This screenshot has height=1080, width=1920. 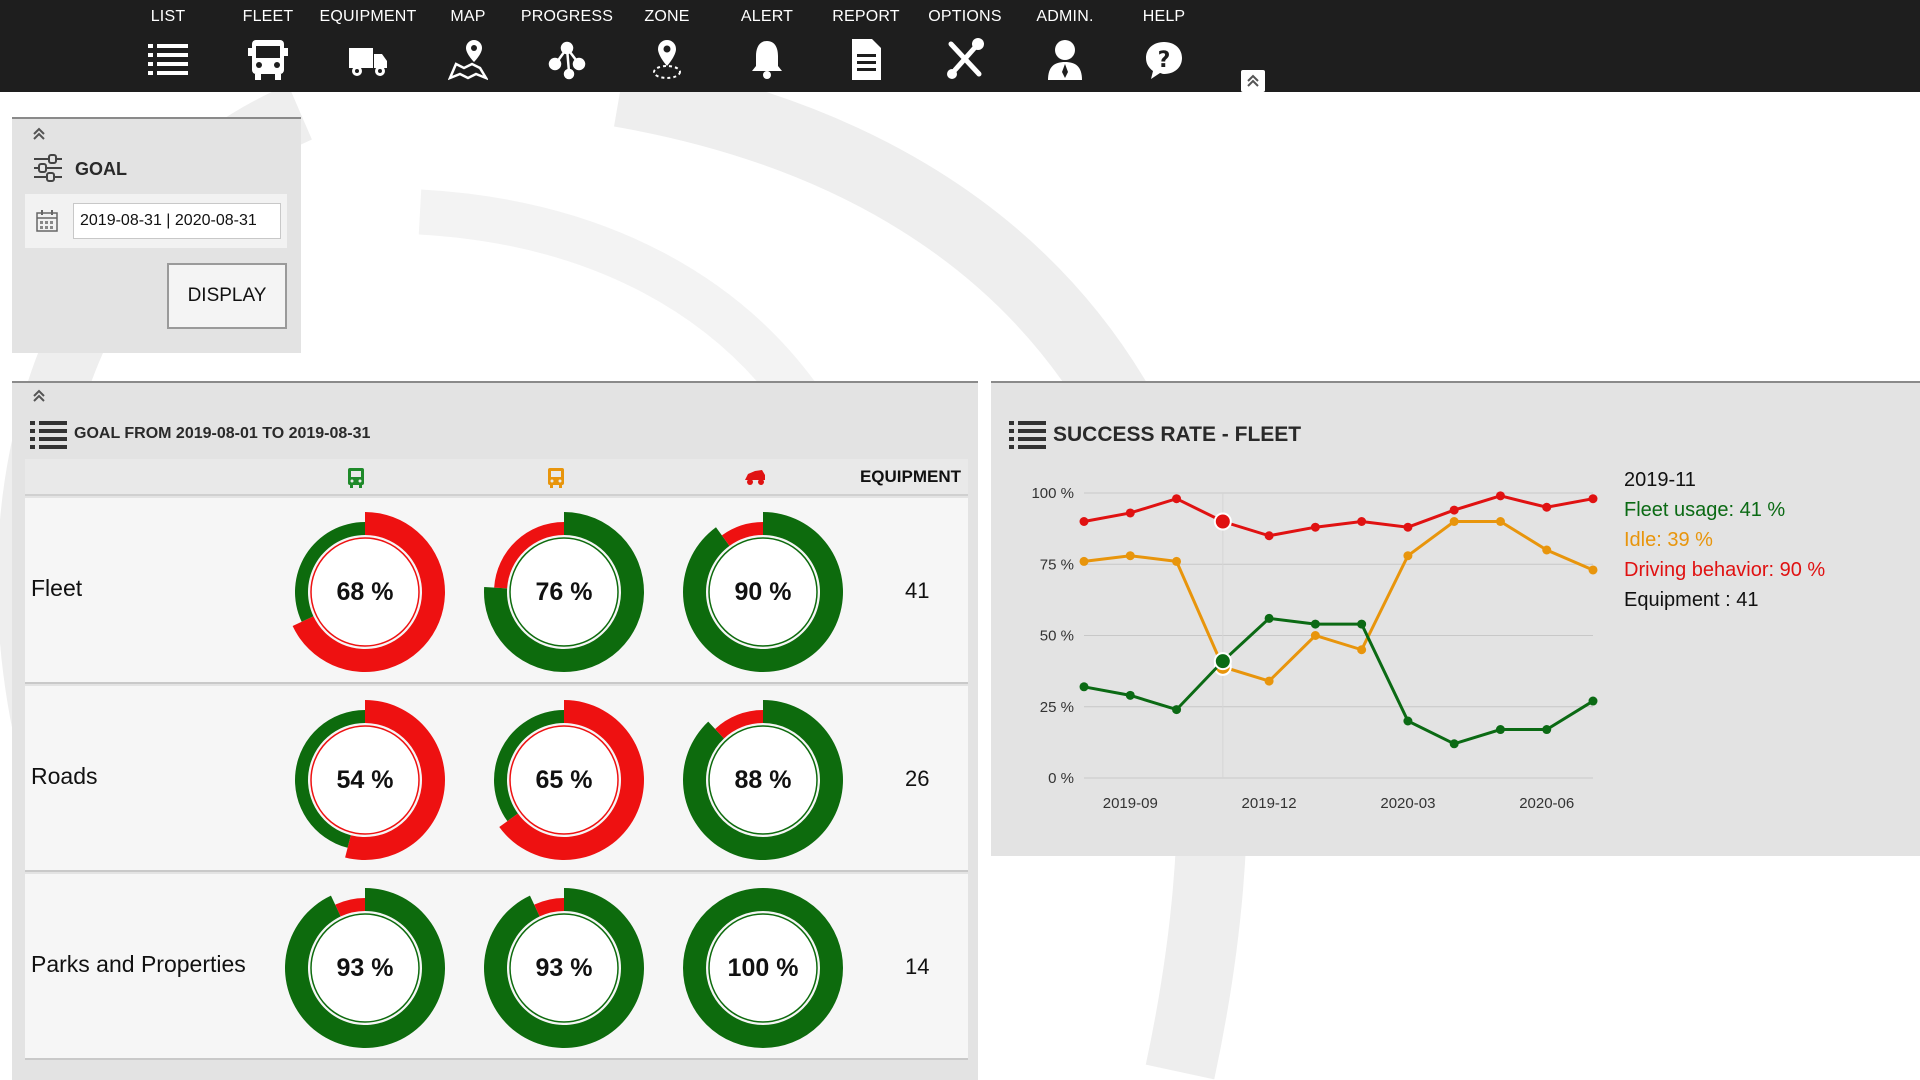 What do you see at coordinates (767, 46) in the screenshot?
I see `nav-item-alert: ALERT` at bounding box center [767, 46].